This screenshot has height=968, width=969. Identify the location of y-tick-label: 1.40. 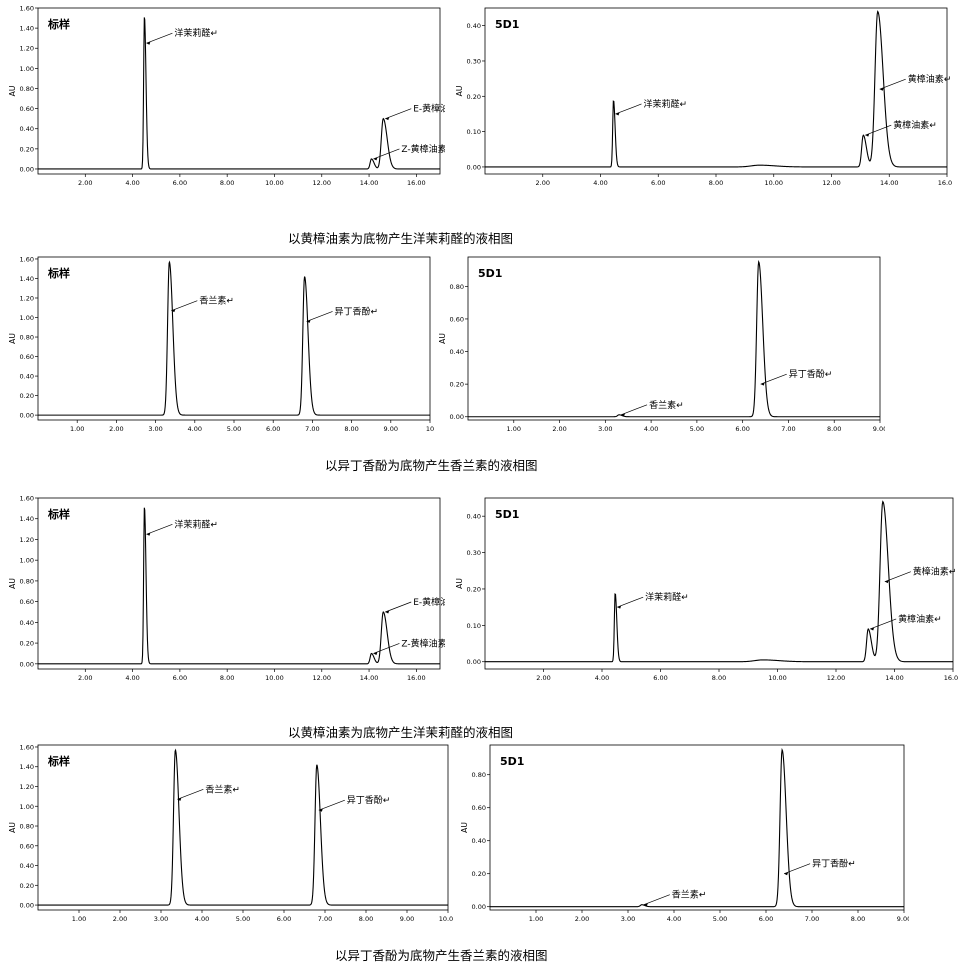
(27, 29).